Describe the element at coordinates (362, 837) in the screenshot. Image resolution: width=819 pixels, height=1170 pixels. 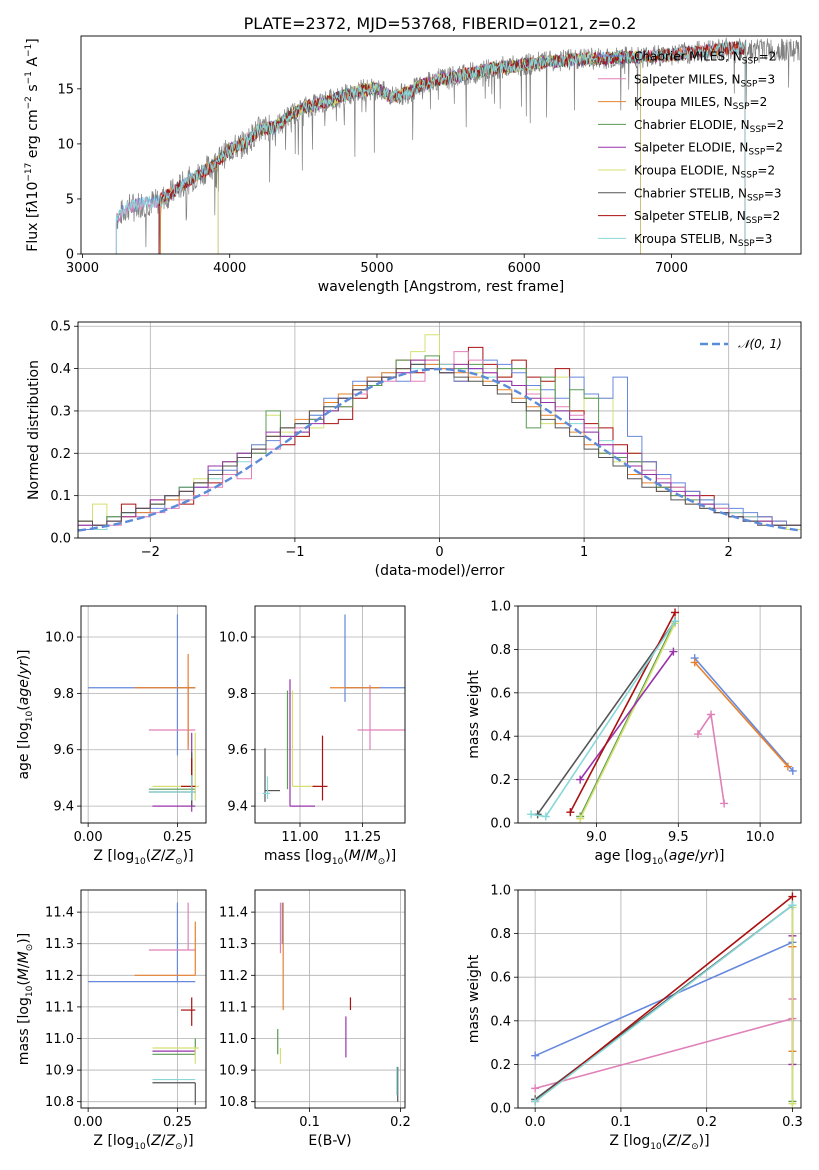
I see `x-tick-label: 11.25` at that location.